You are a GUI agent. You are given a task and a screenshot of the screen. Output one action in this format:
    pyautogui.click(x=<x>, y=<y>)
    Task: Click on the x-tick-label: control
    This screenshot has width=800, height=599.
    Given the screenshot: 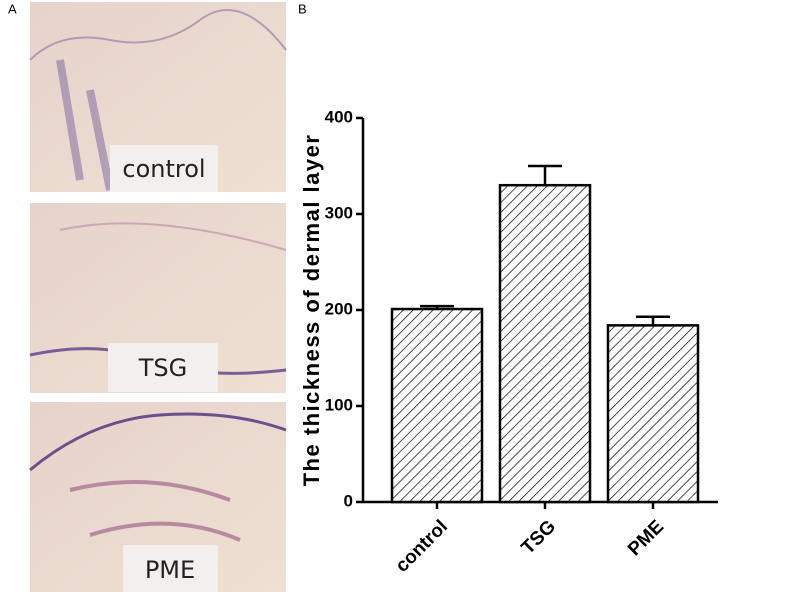 What is the action you would take?
    pyautogui.click(x=422, y=546)
    